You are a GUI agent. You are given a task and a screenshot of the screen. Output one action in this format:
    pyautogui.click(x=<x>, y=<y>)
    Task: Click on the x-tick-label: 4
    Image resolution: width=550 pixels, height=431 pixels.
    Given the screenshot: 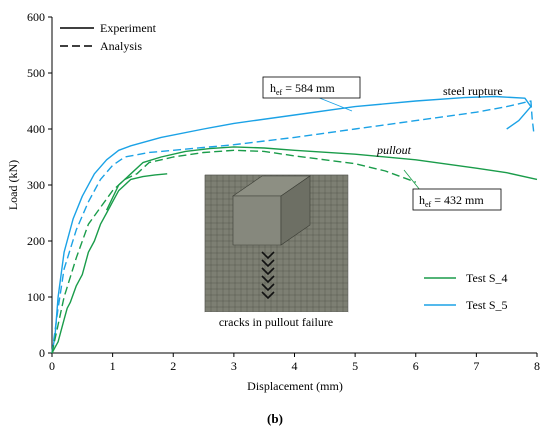 What is the action you would take?
    pyautogui.click(x=295, y=366)
    